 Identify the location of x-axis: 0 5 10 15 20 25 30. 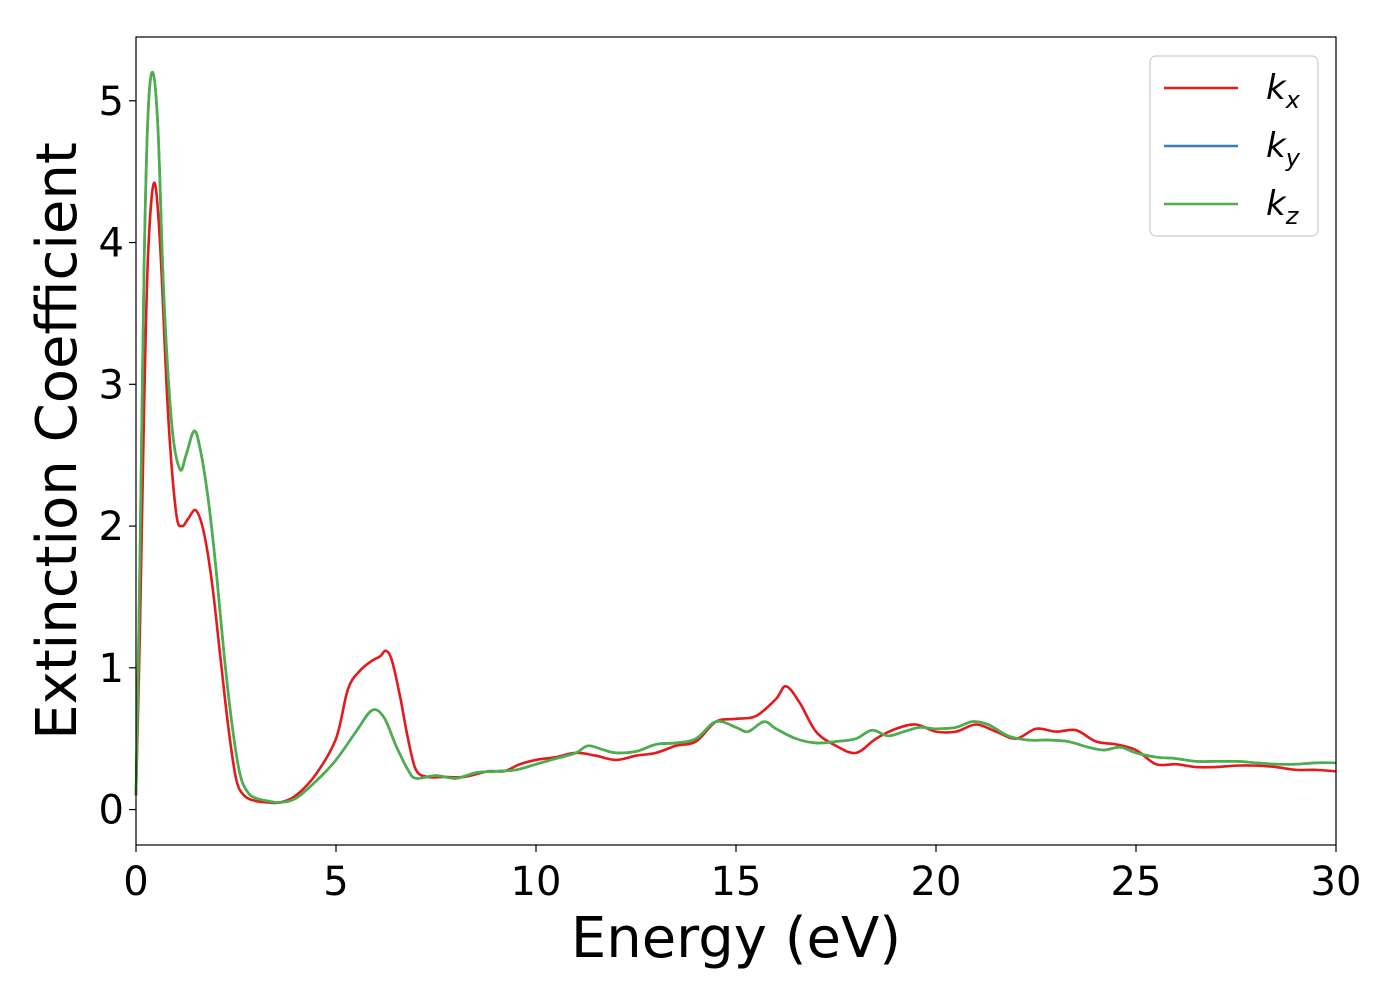
(742, 875).